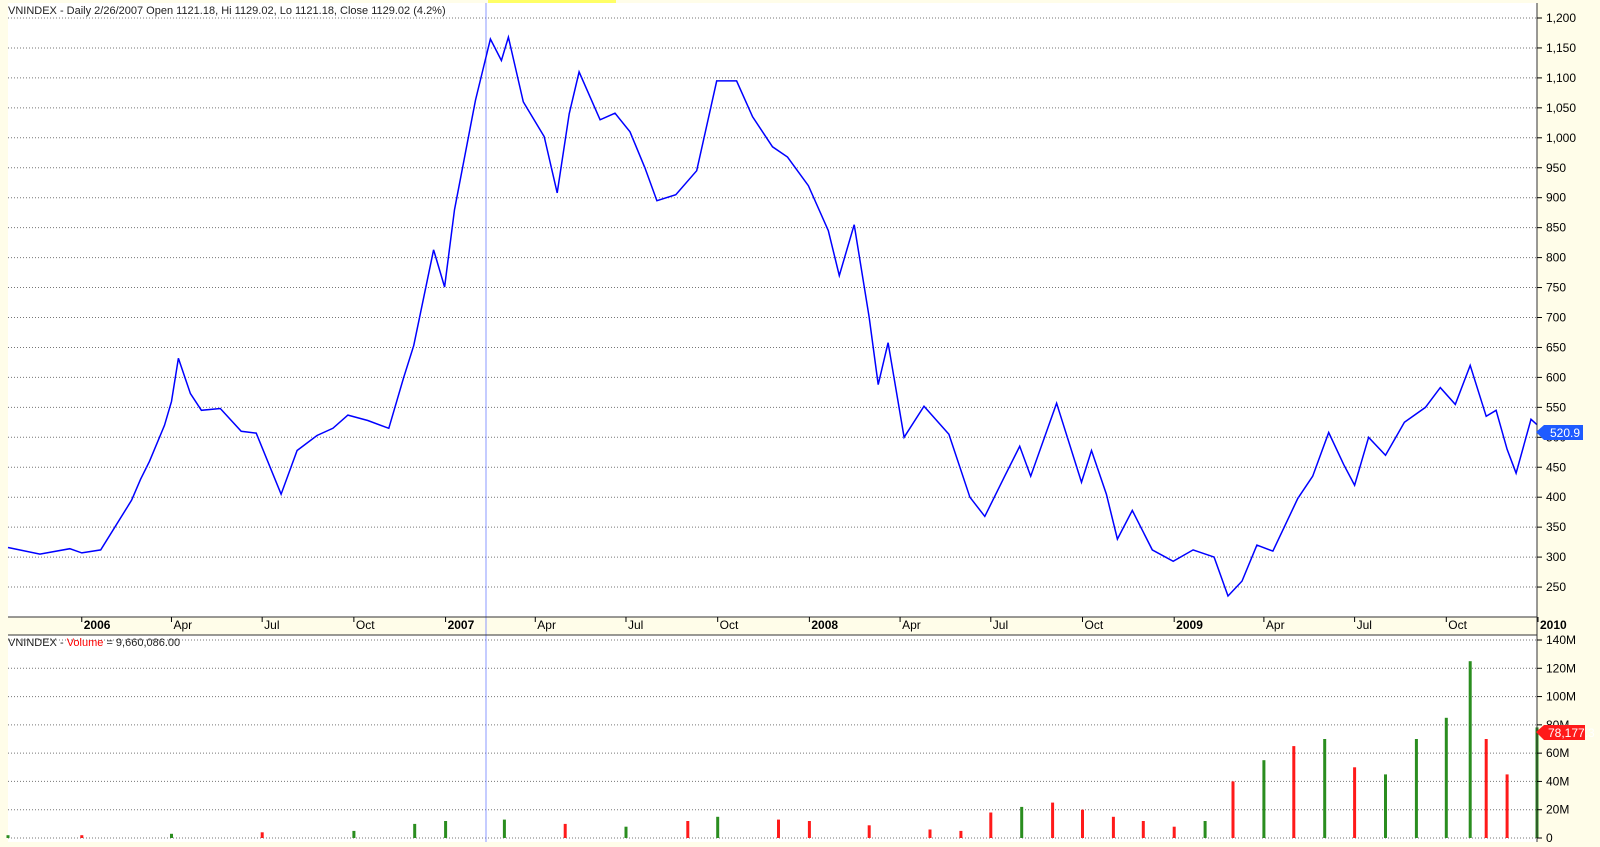  I want to click on price-axis-label: 1,200, so click(1561, 18).